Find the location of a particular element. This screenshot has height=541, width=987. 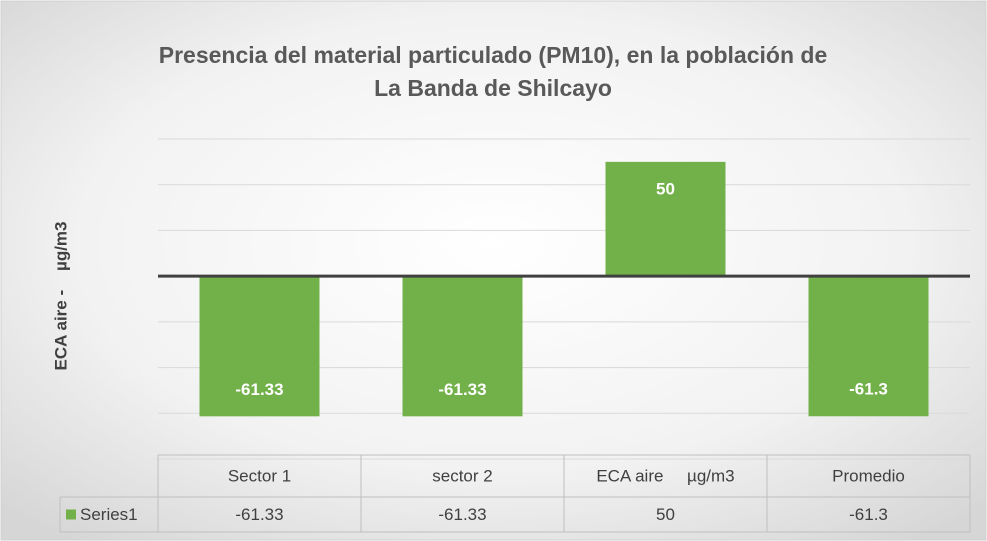

table-value: 50 is located at coordinates (665, 514).